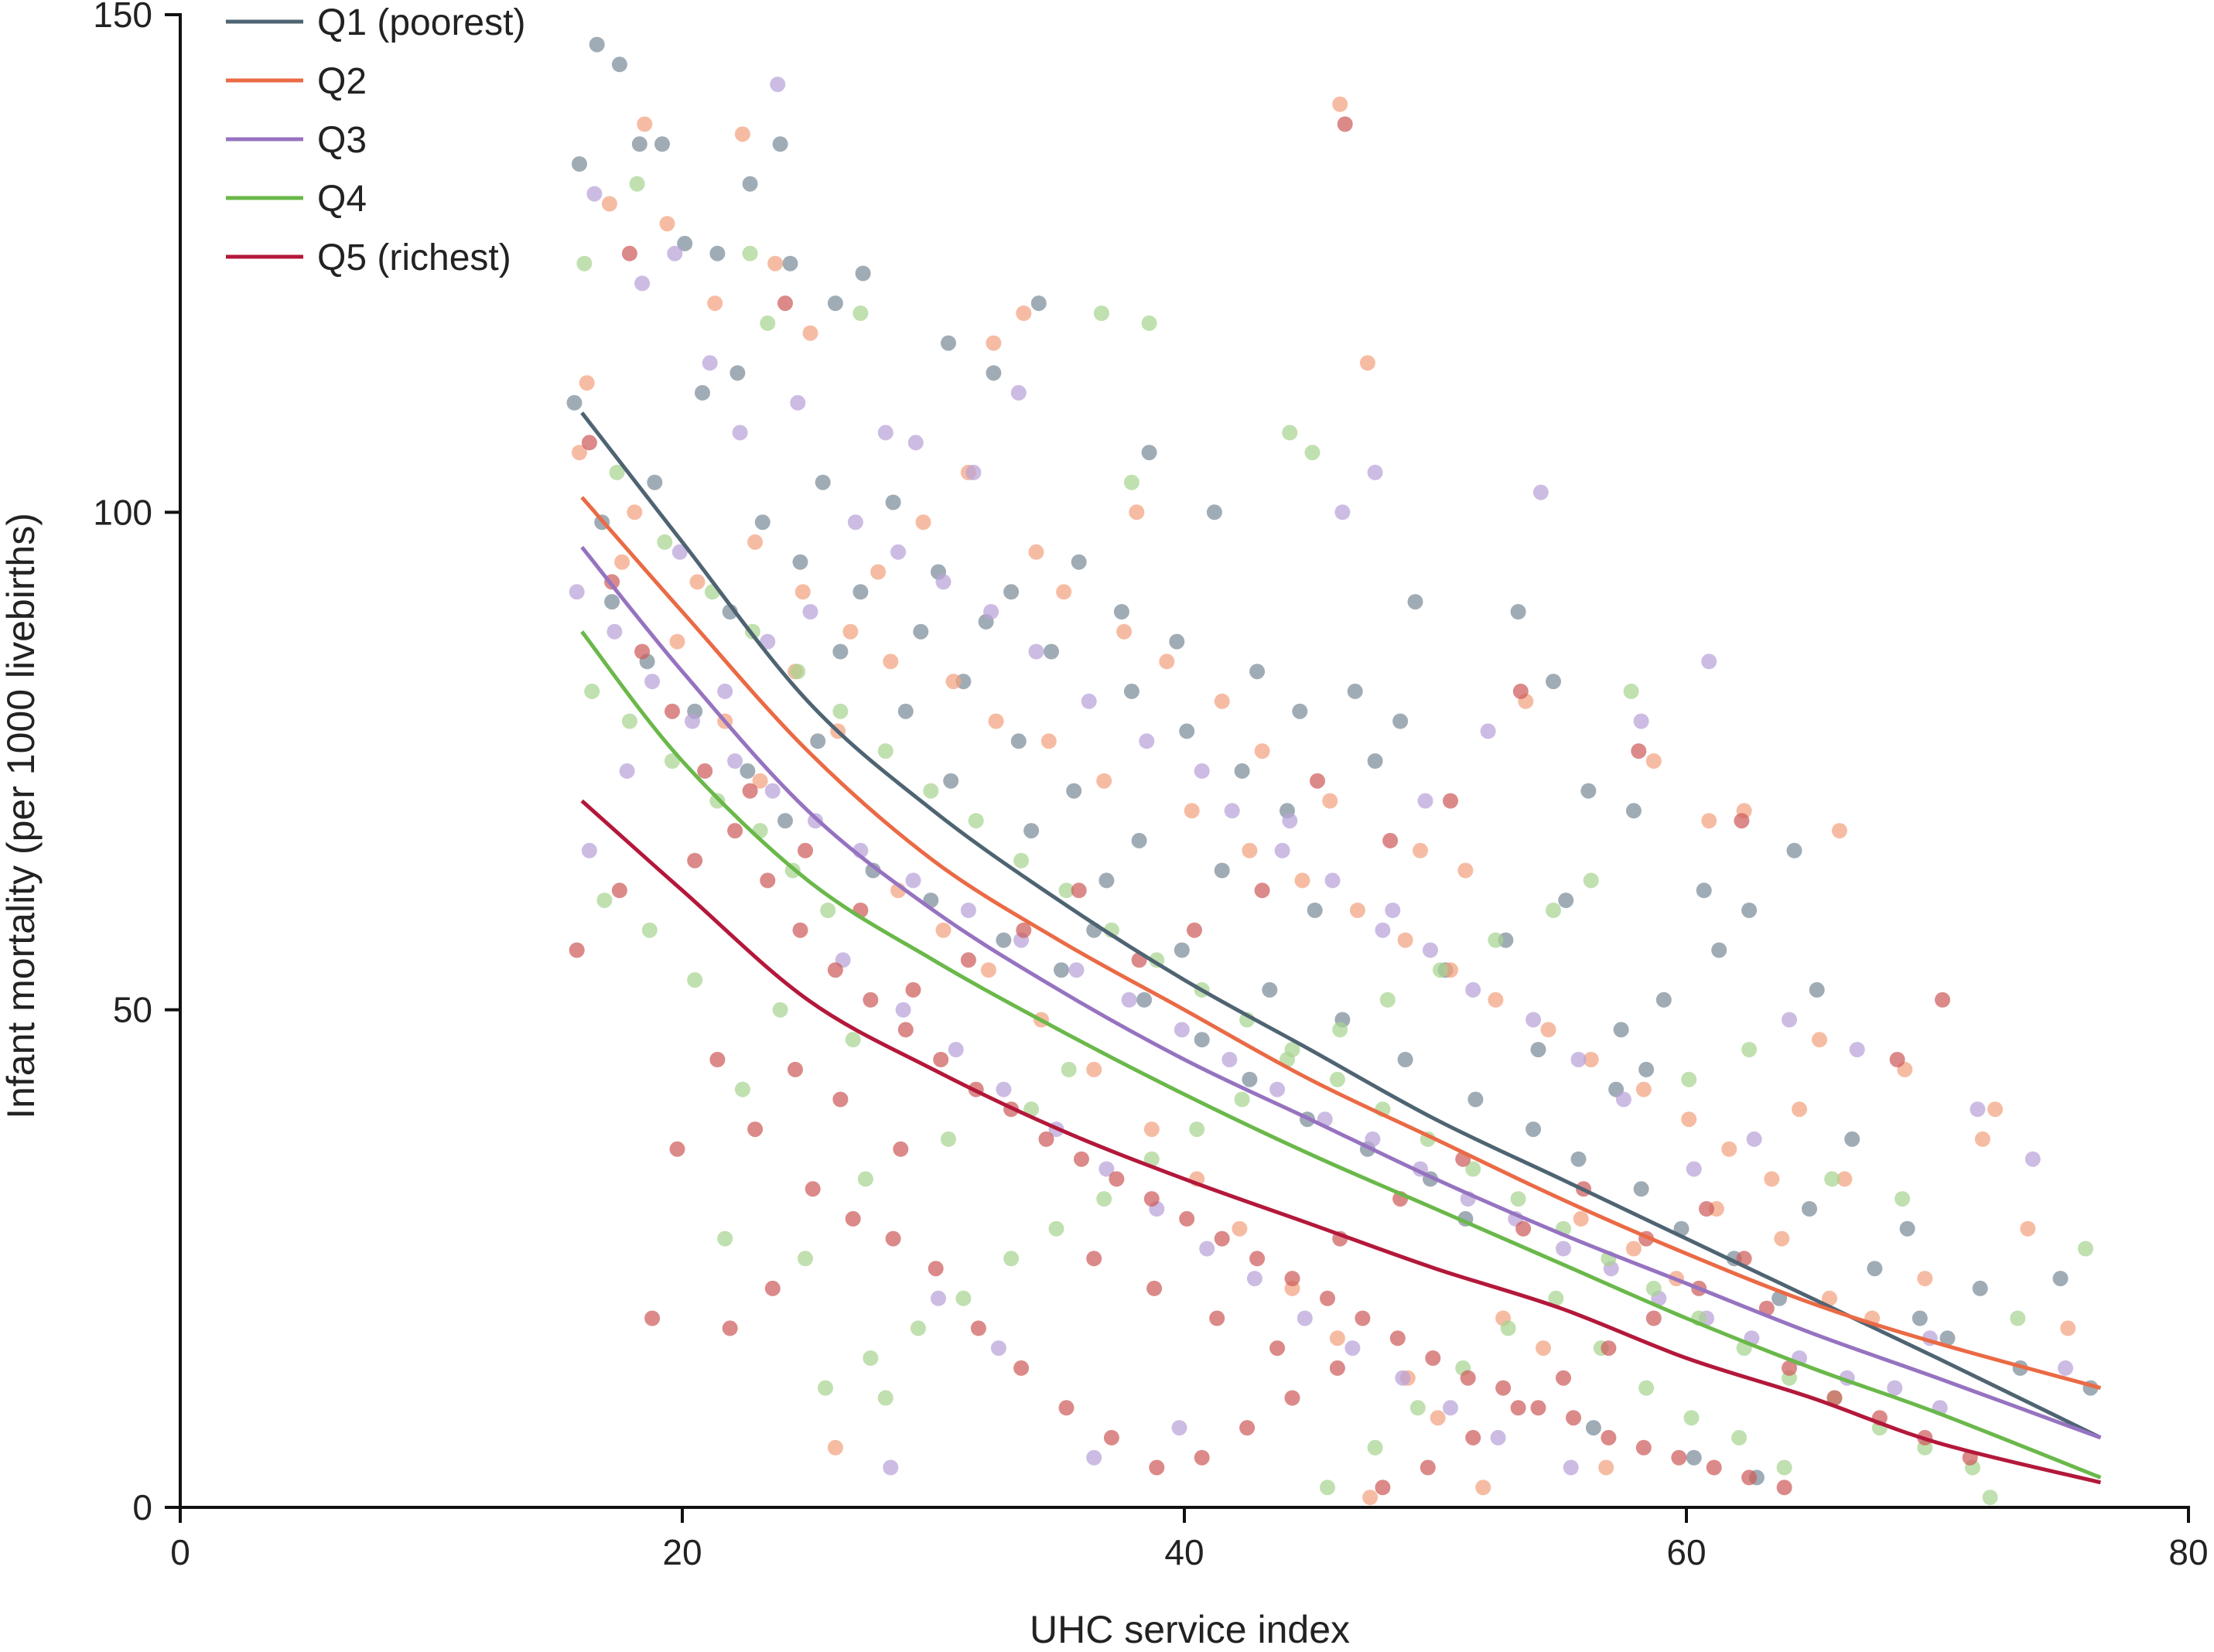 The width and height of the screenshot is (2214, 1652). Describe the element at coordinates (21, 816) in the screenshot. I see `y-axis-title: Infant mortality (per 1000 livebirths)` at that location.